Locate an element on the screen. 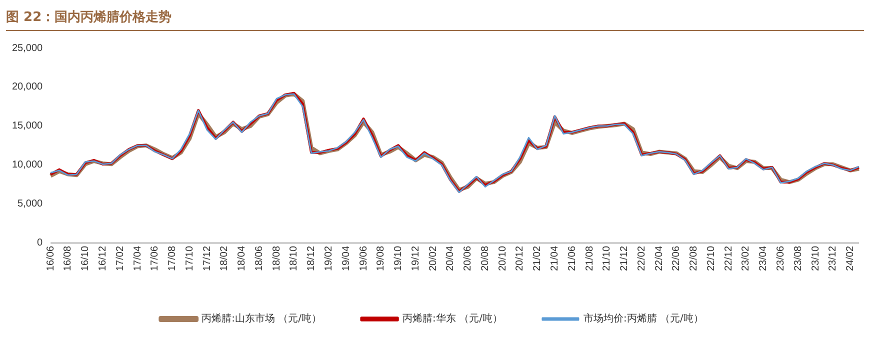 This screenshot has width=874, height=341. x-tick-label: 20/06 is located at coordinates (468, 259).